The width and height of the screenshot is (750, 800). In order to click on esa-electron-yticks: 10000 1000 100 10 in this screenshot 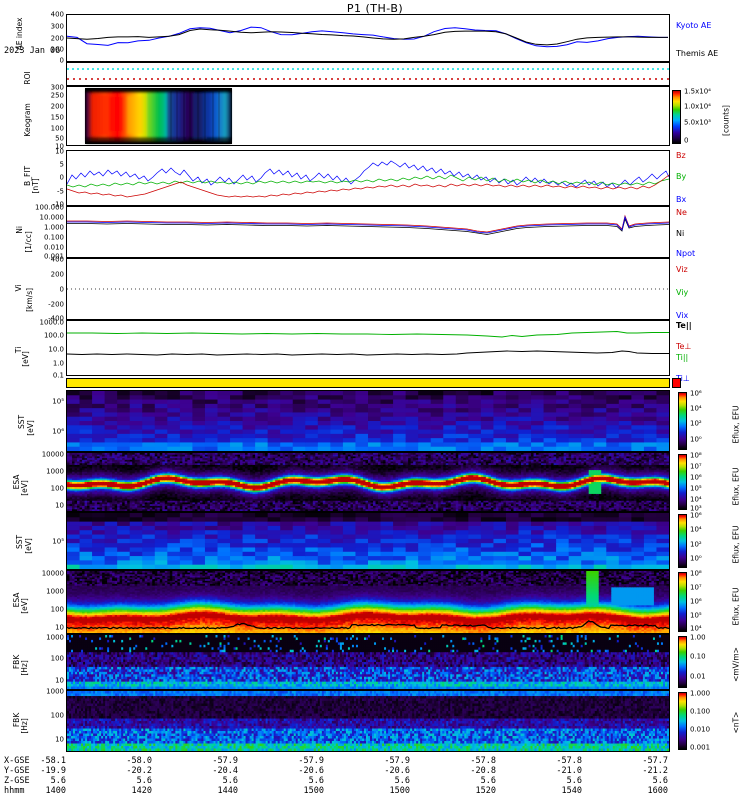, I will do `click(32, 481)`.